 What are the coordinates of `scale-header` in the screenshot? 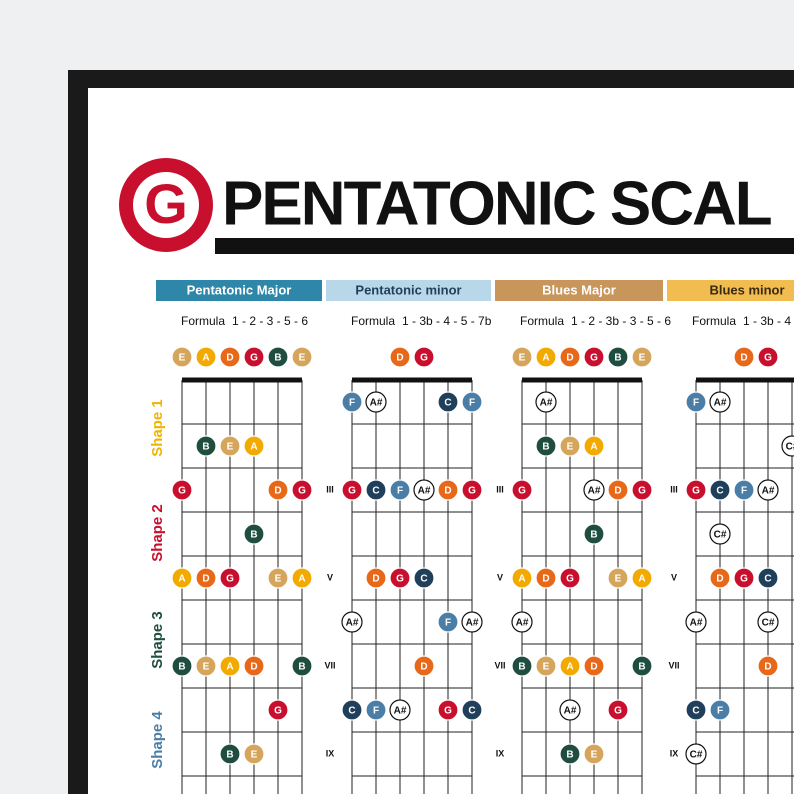 It's located at (730, 290).